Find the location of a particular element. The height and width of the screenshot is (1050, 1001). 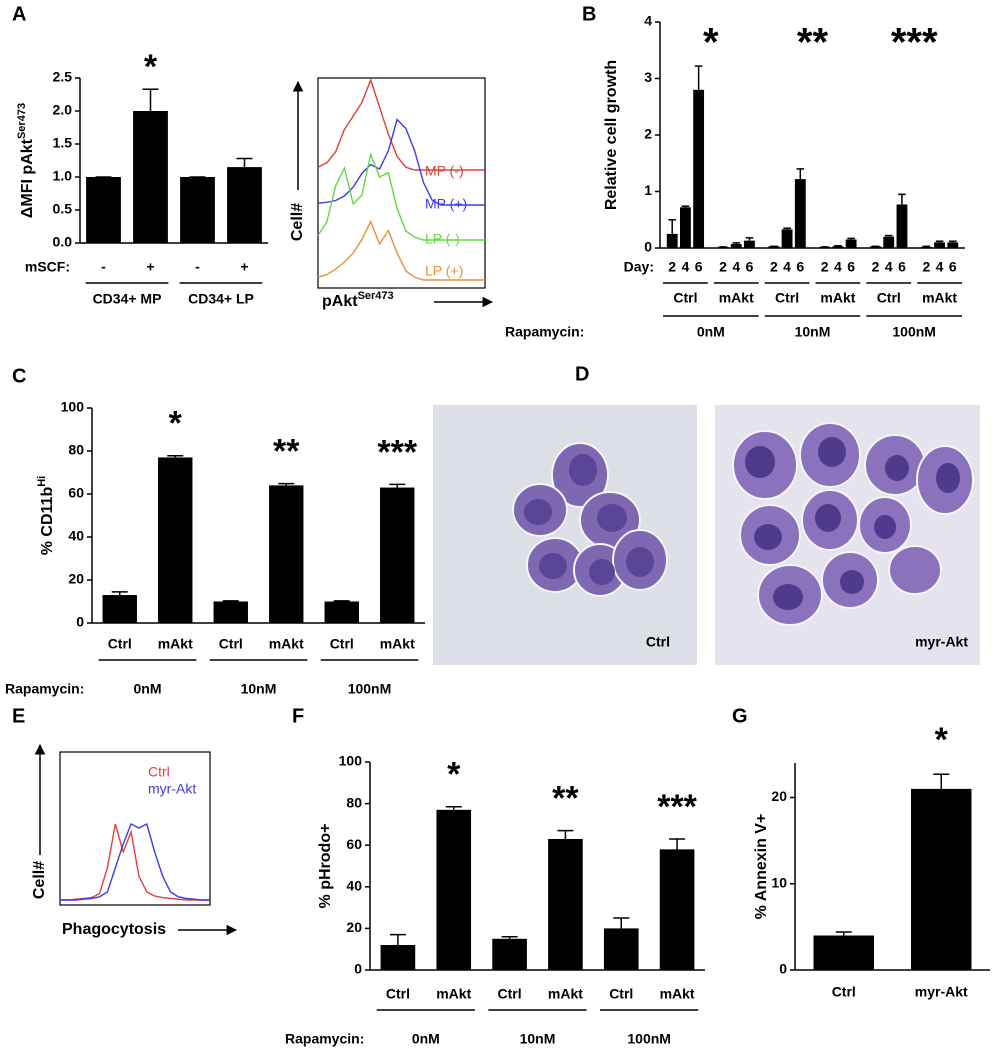

panel-letter: B is located at coordinates (589, 14).